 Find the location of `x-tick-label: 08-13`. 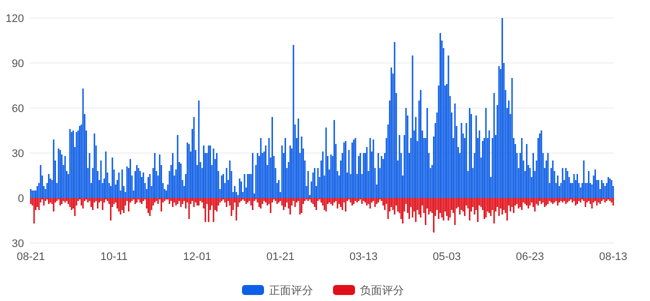

x-tick-label: 08-13 is located at coordinates (613, 257).